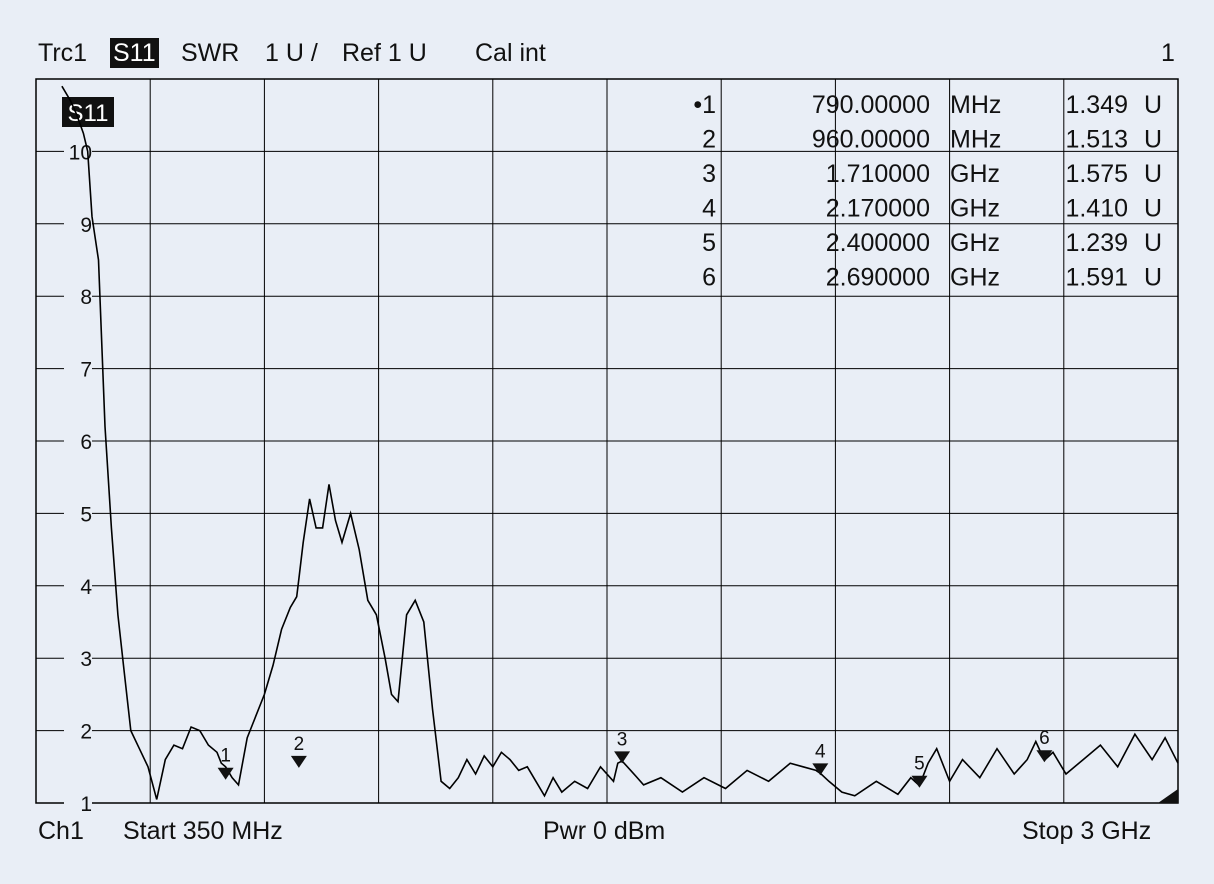 Image resolution: width=1214 pixels, height=884 pixels. What do you see at coordinates (1044, 738) in the screenshot?
I see `marker-number: 6` at bounding box center [1044, 738].